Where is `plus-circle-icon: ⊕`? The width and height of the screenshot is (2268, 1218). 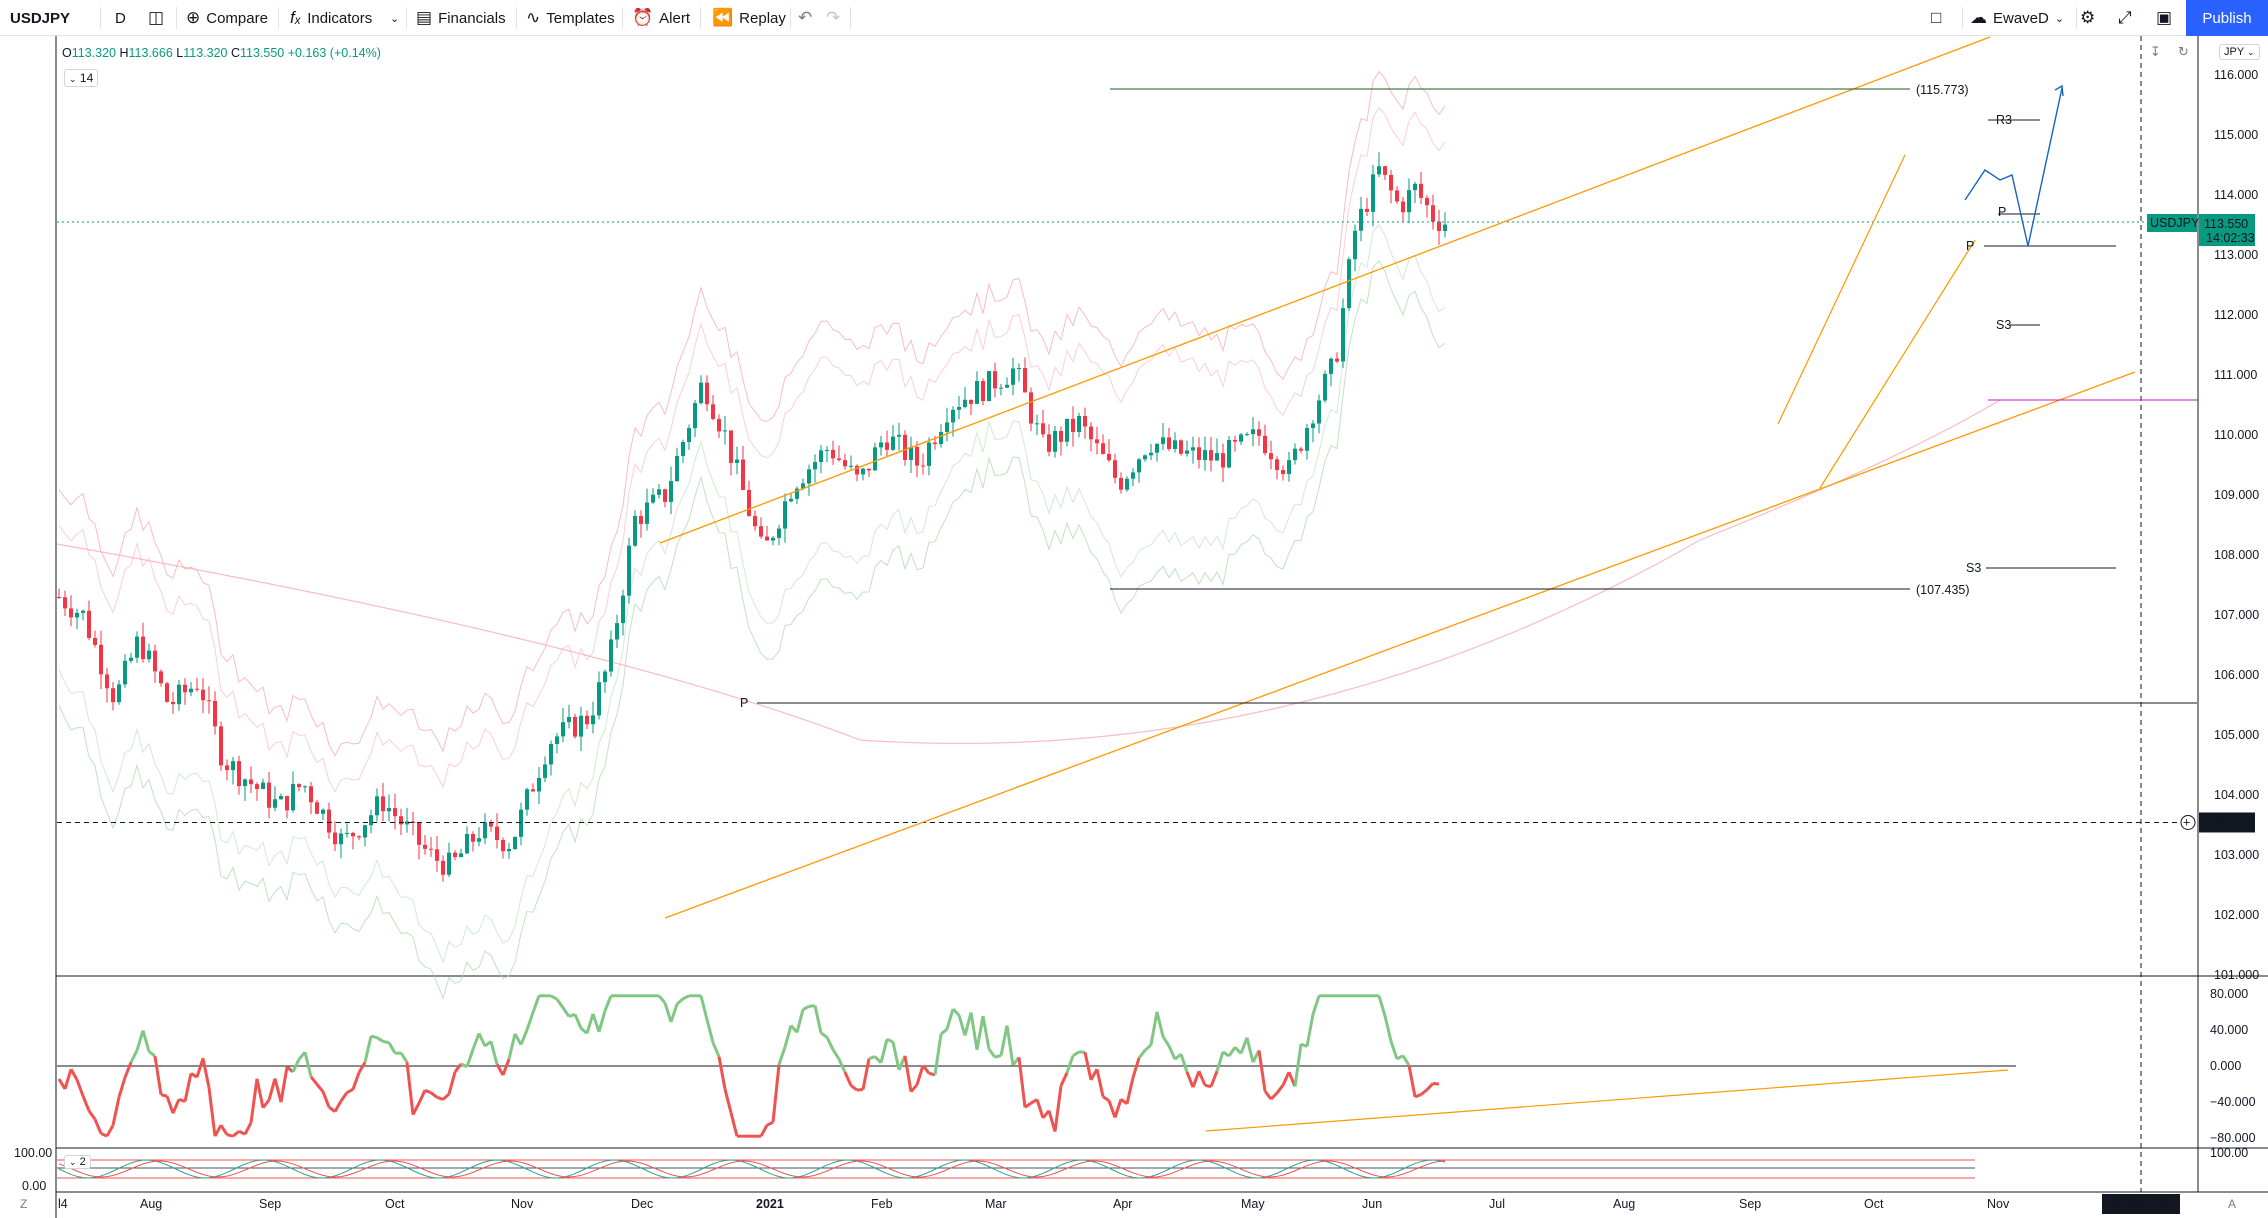
plus-circle-icon: ⊕ is located at coordinates (193, 17).